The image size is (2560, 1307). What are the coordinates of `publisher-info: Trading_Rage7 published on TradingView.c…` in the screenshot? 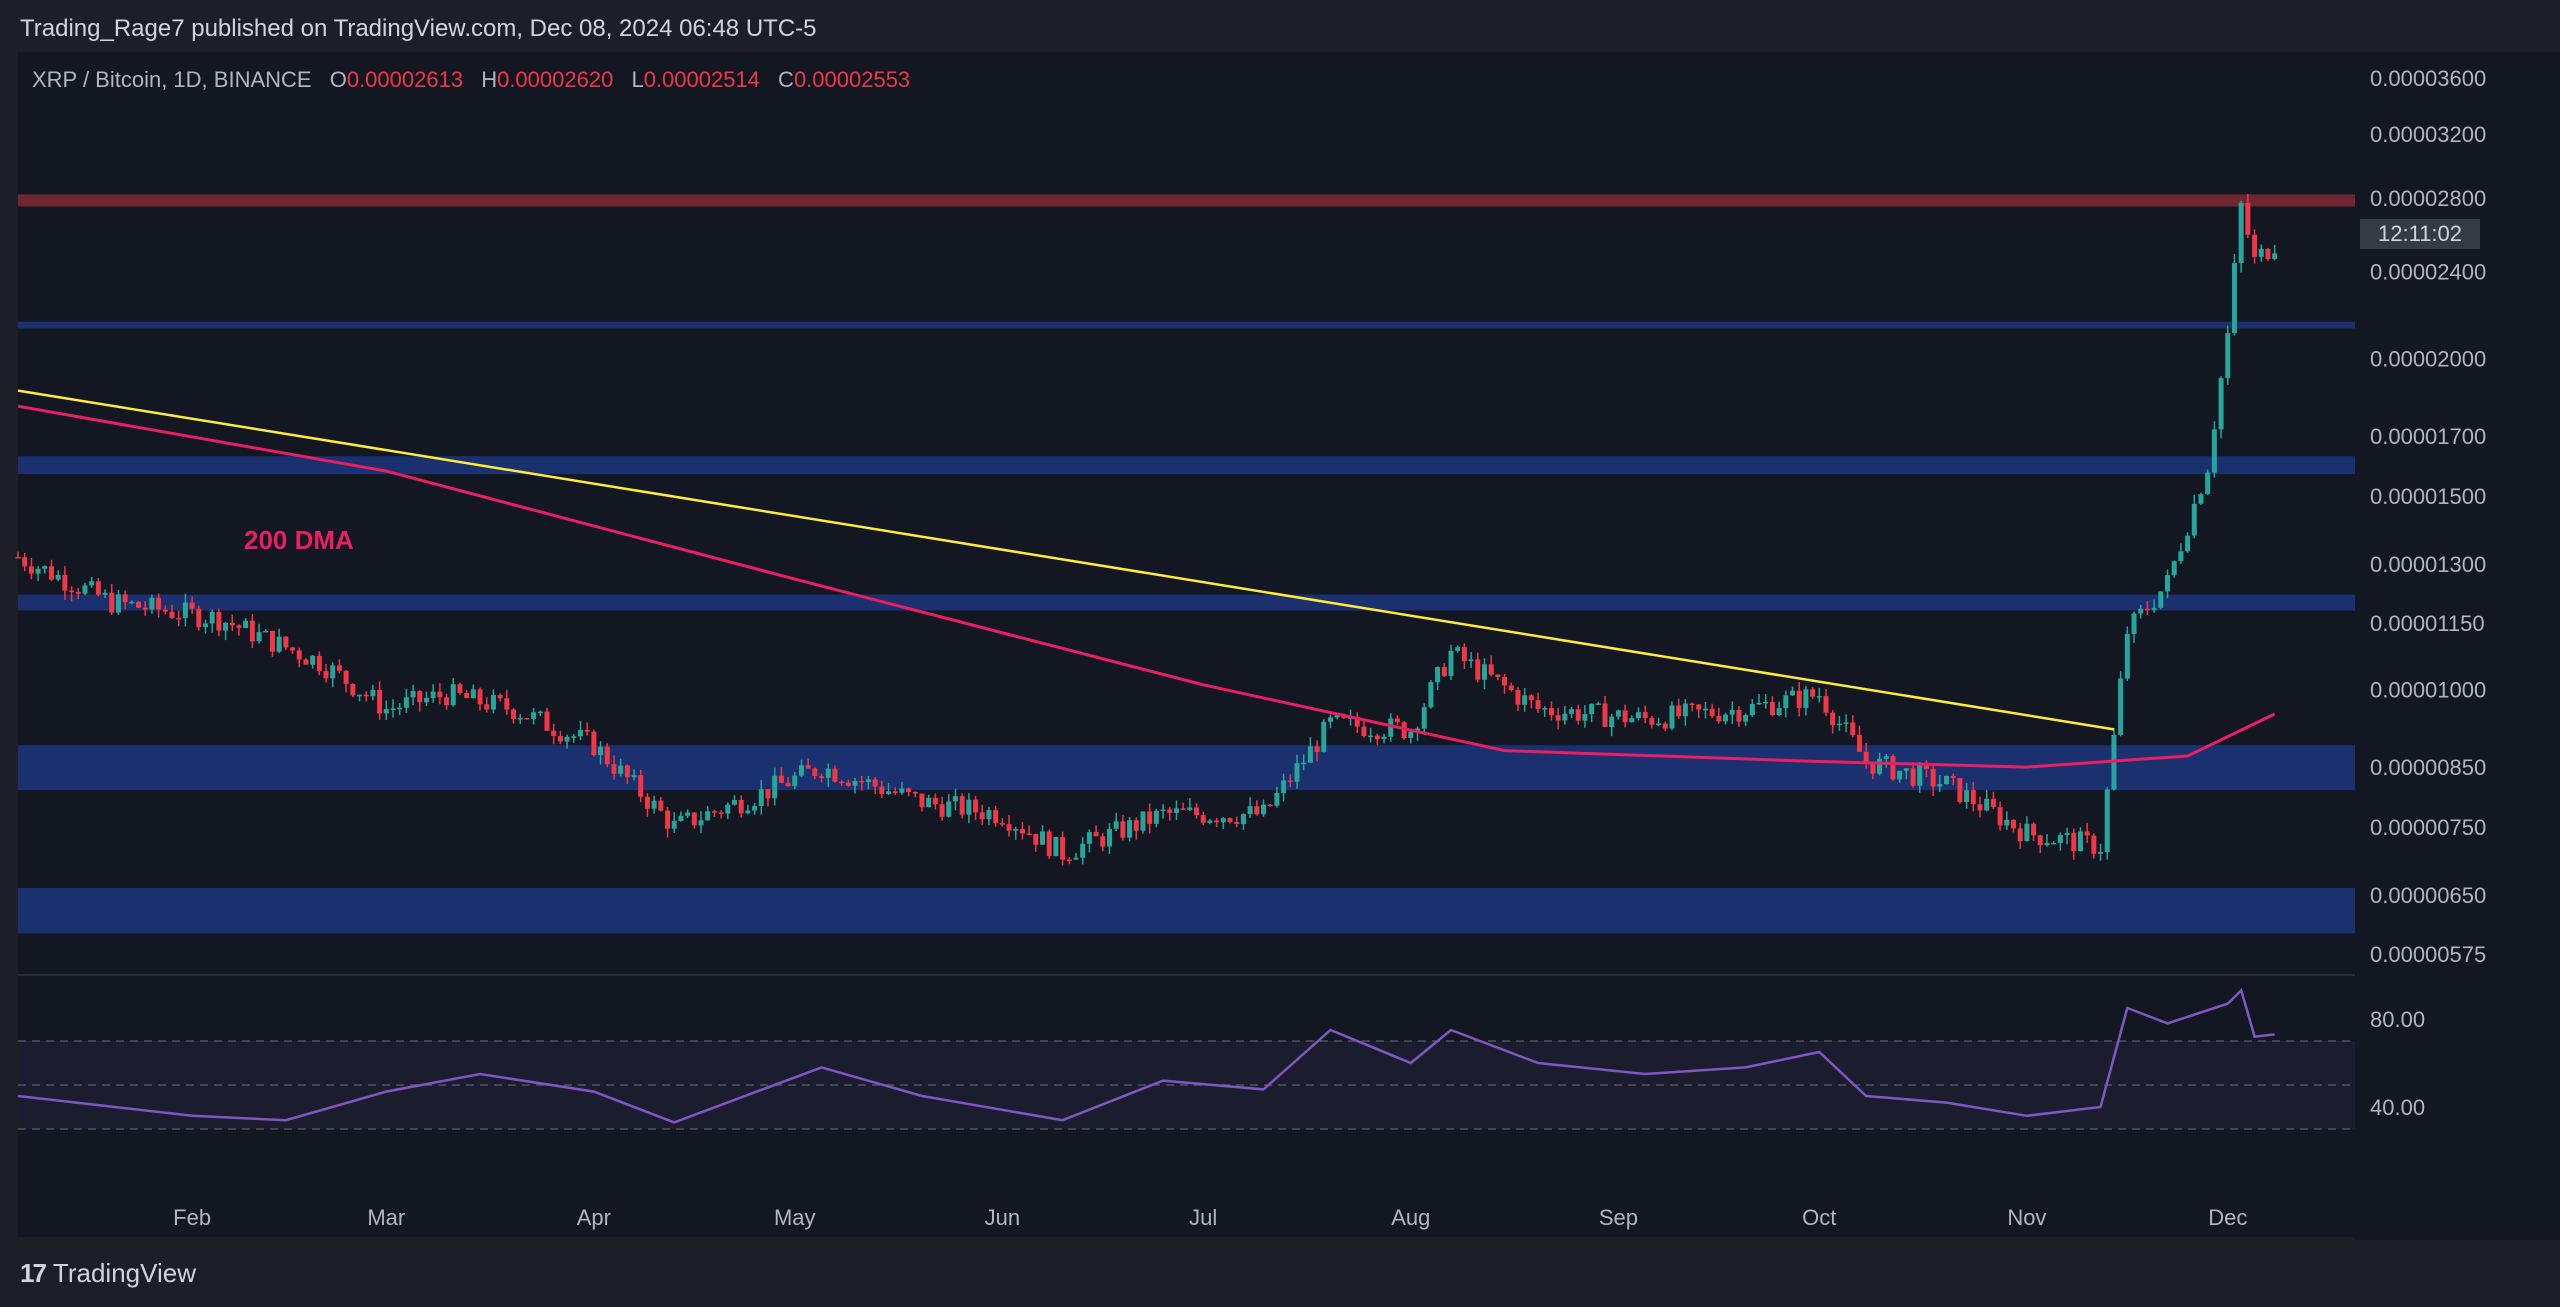 It's located at (418, 28).